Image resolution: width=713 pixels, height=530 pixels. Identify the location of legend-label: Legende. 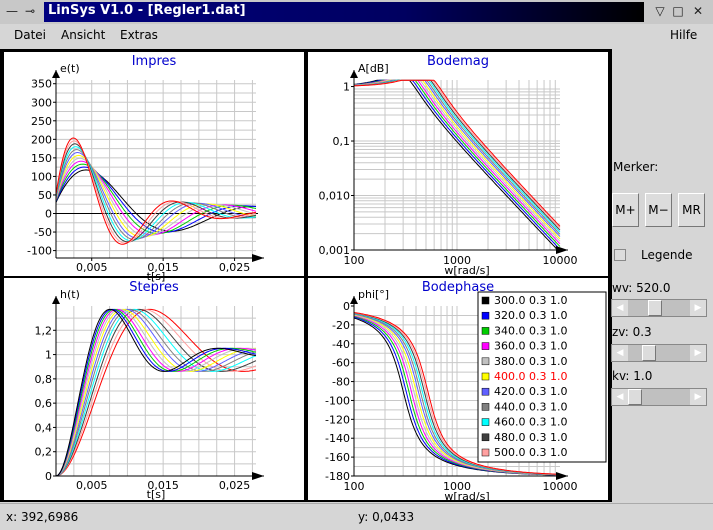
(667, 255).